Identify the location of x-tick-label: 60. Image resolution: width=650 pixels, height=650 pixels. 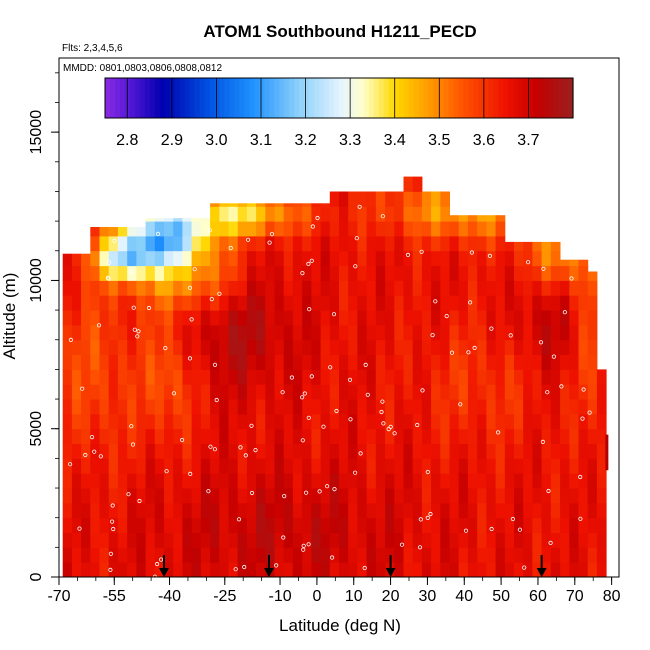
(538, 596).